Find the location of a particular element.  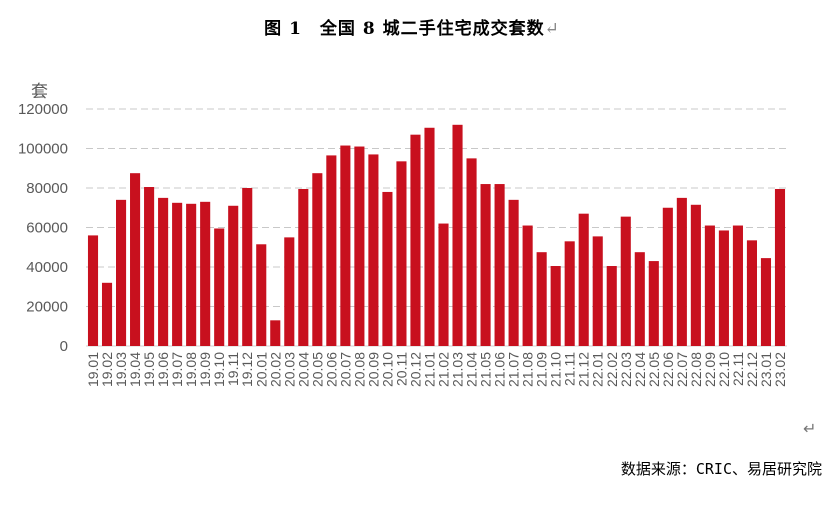

x-tick-label: 21.11 is located at coordinates (570, 369).